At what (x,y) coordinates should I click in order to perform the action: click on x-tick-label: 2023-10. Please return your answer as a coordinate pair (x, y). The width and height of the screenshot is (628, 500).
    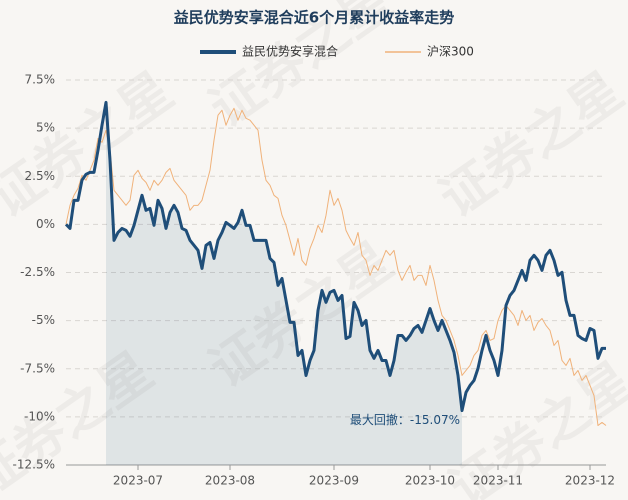
    Looking at the image, I should click on (430, 481).